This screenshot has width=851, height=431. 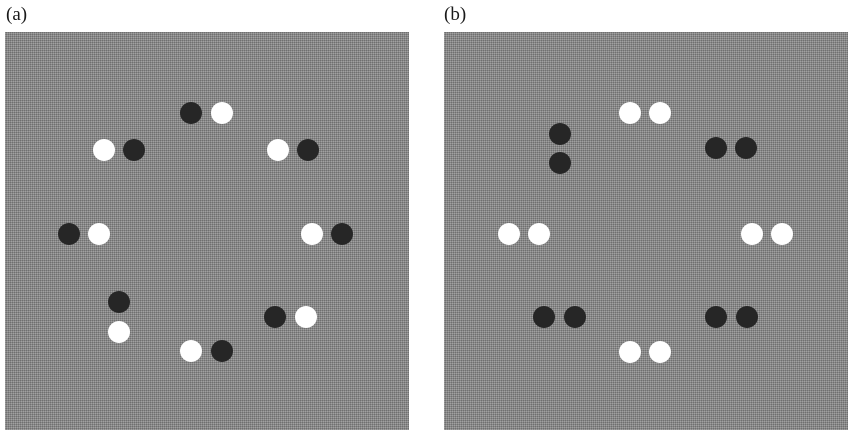 I want to click on panel-b-label: (b), so click(x=455, y=14).